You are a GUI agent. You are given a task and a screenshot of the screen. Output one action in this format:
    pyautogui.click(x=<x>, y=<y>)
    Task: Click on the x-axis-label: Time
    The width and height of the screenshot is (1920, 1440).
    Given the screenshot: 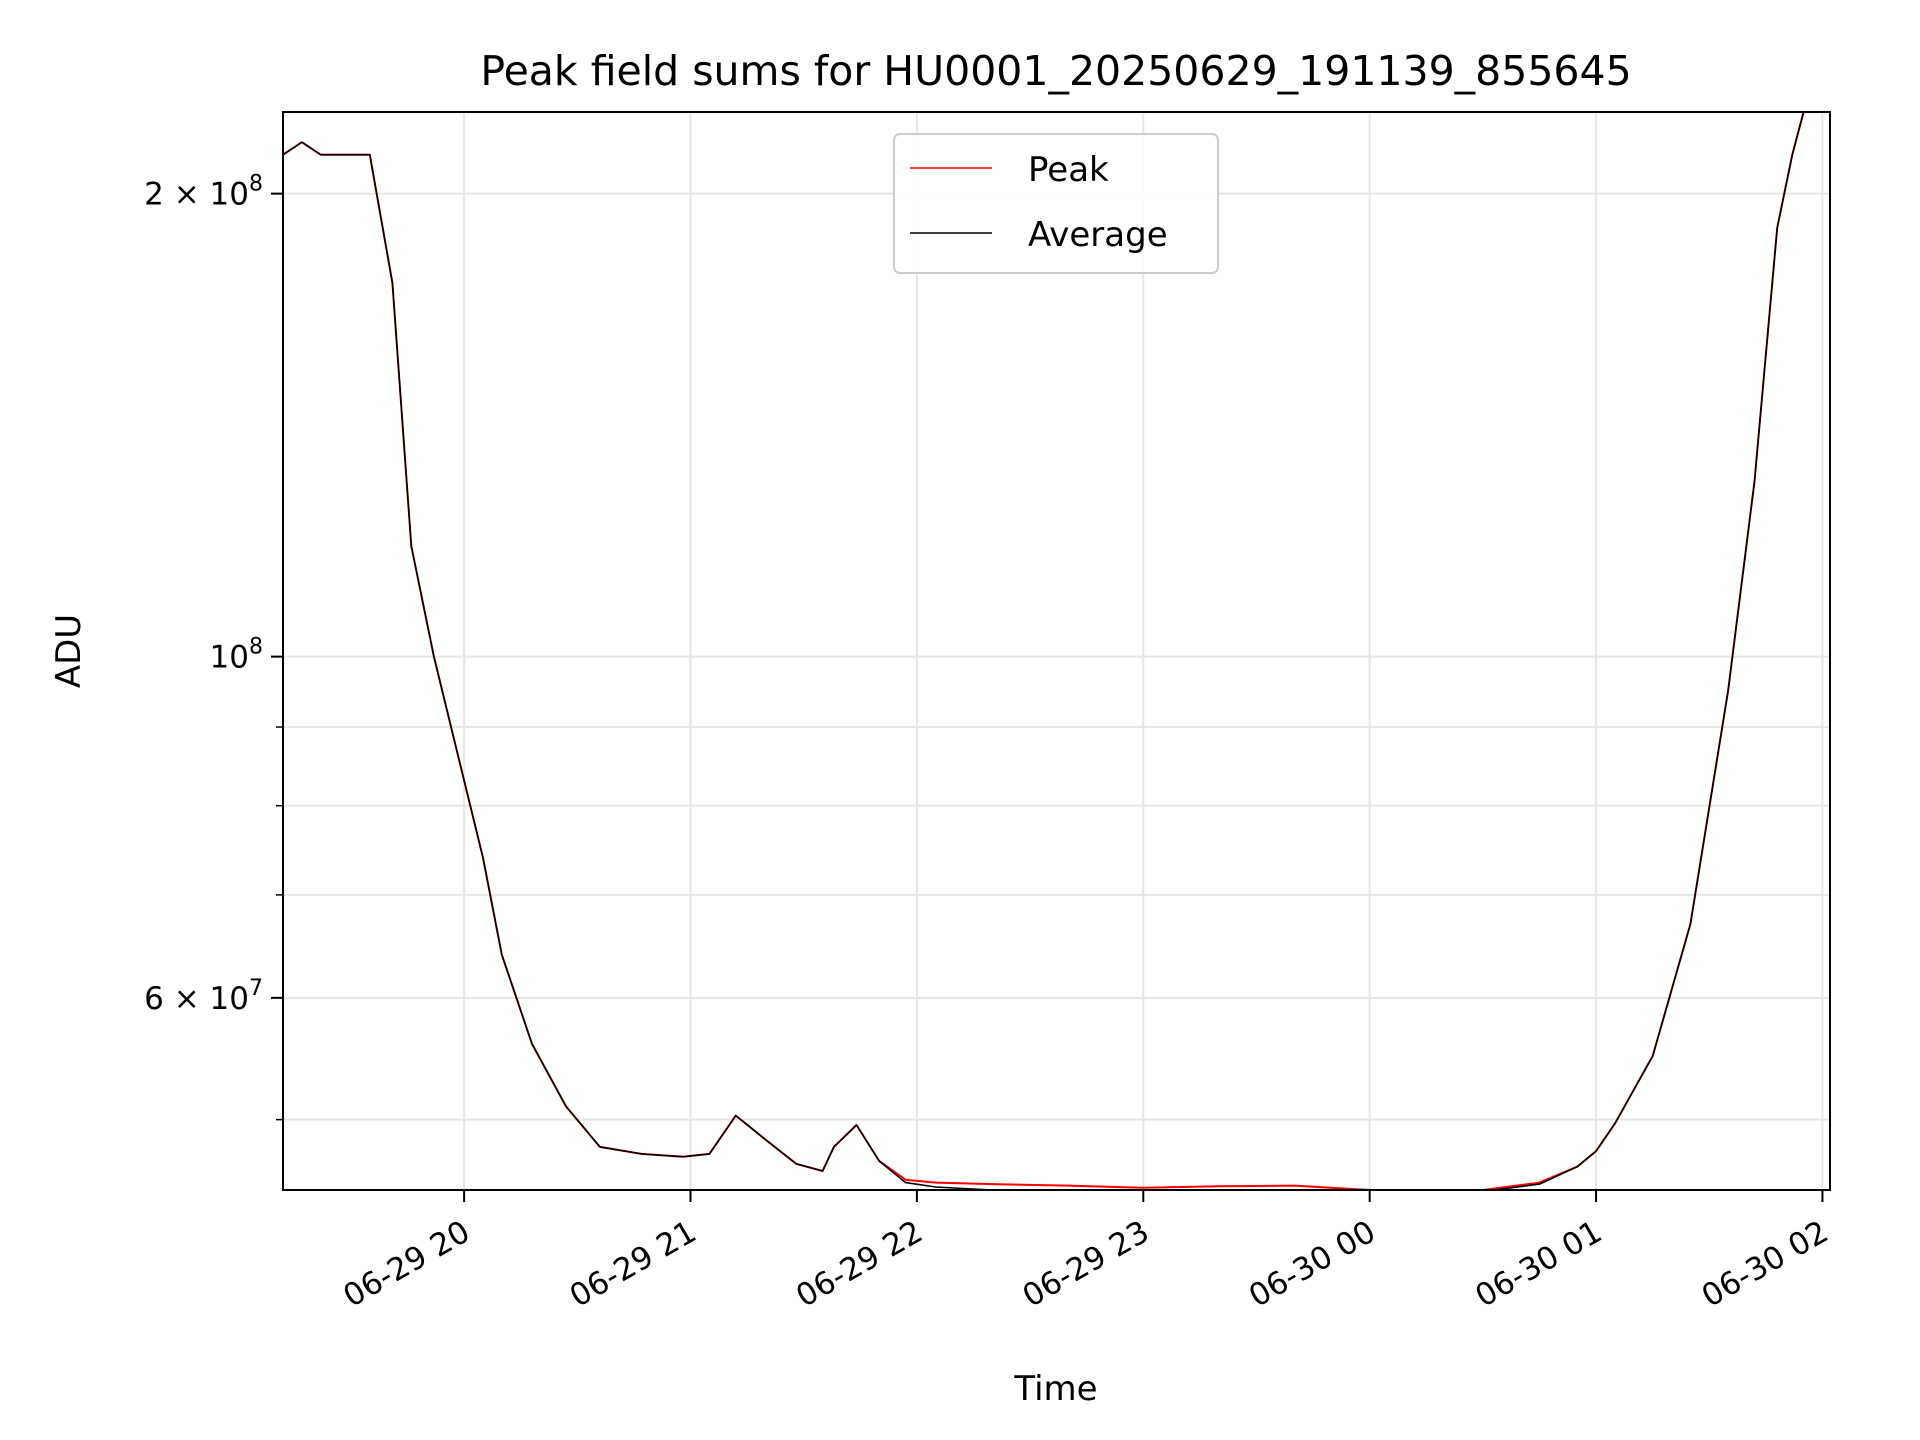 What is the action you would take?
    pyautogui.click(x=1055, y=1389)
    